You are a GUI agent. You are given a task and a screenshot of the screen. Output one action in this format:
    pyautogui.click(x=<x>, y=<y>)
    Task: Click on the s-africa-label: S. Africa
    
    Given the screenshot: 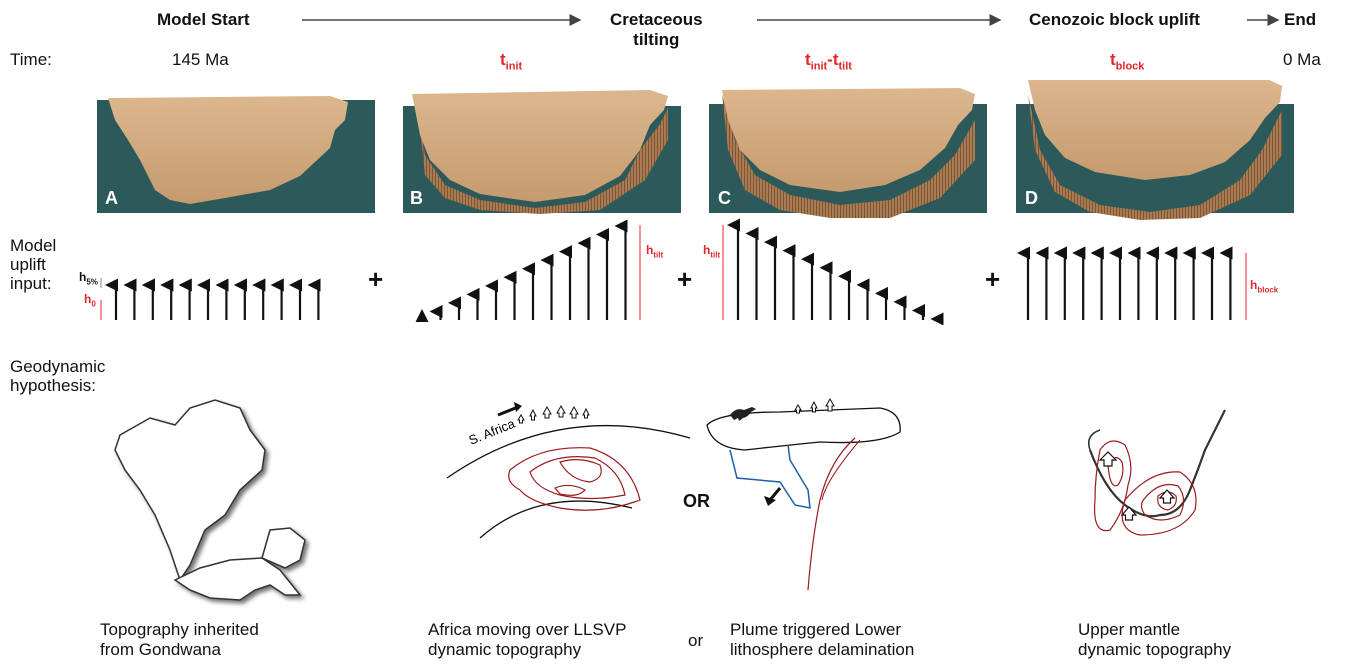 What is the action you would take?
    pyautogui.click(x=492, y=431)
    